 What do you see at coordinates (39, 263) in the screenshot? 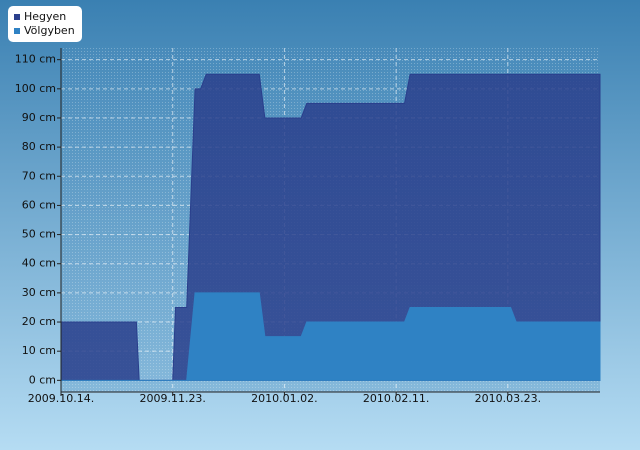
I see `y-tick-label: 40 cm` at bounding box center [39, 263].